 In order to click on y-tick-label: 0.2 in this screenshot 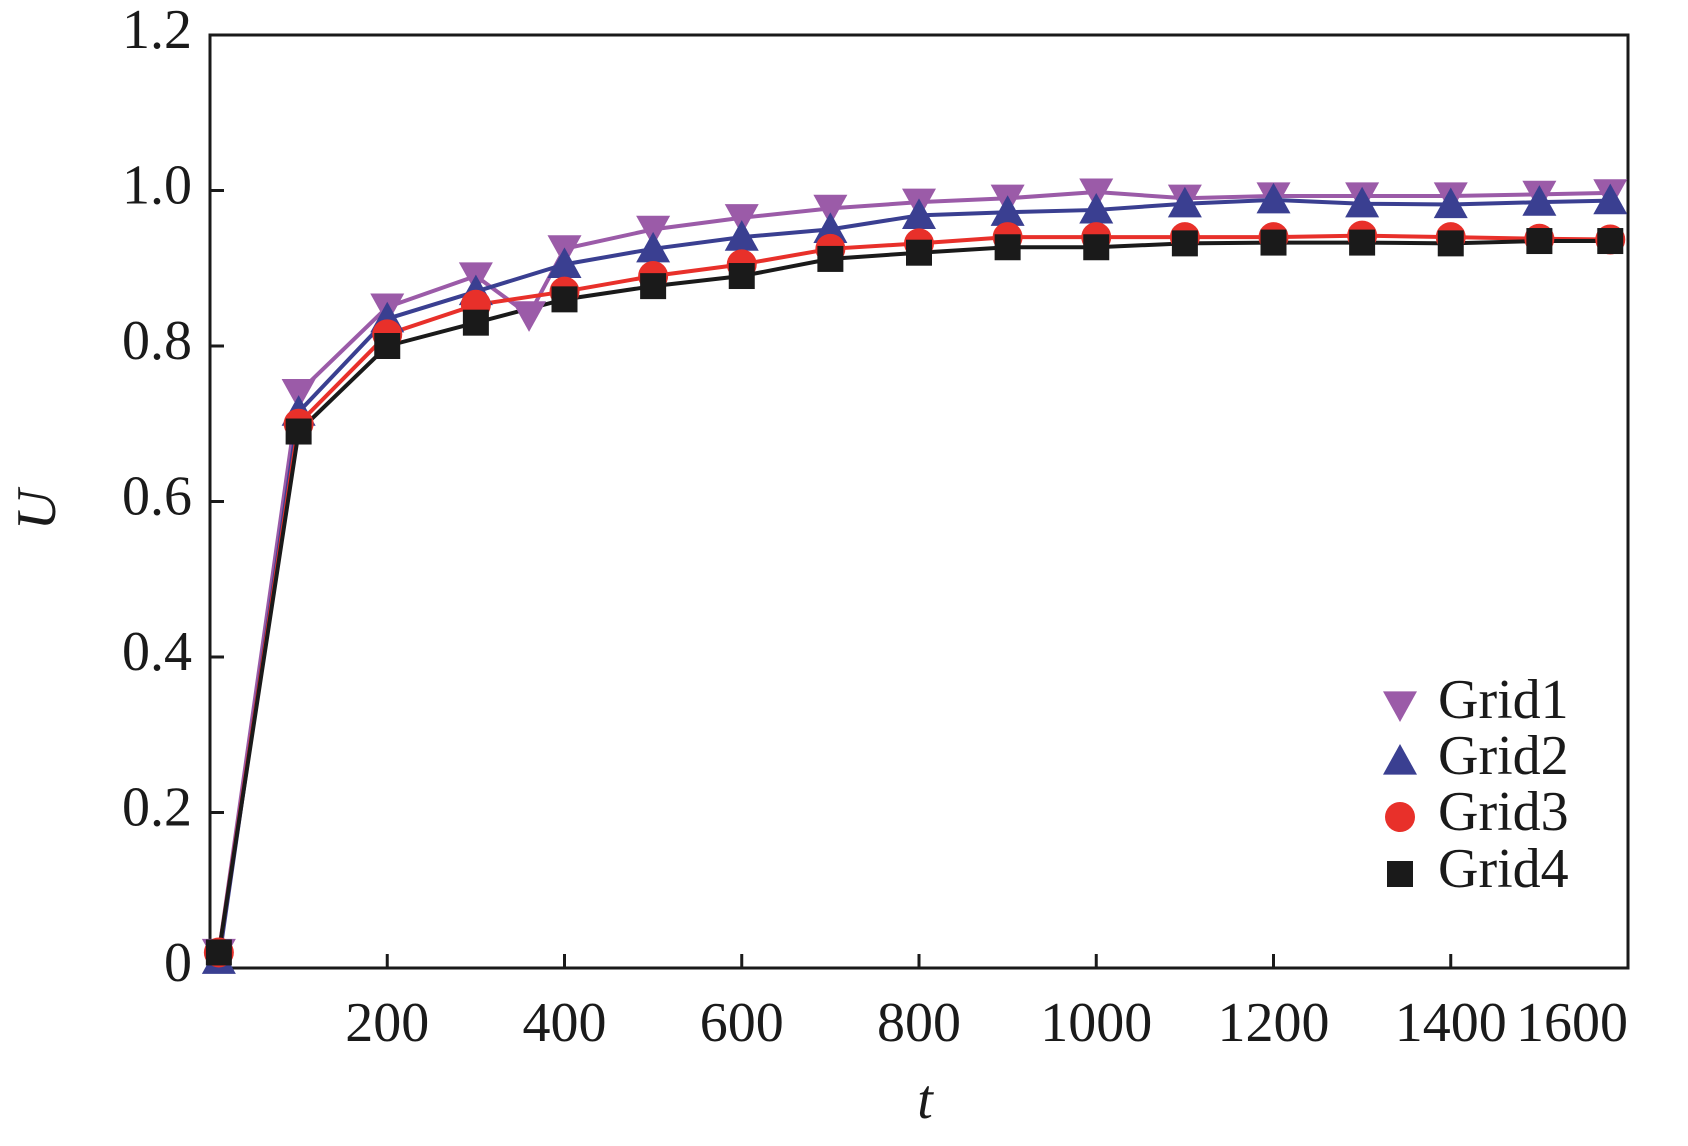, I will do `click(157, 807)`.